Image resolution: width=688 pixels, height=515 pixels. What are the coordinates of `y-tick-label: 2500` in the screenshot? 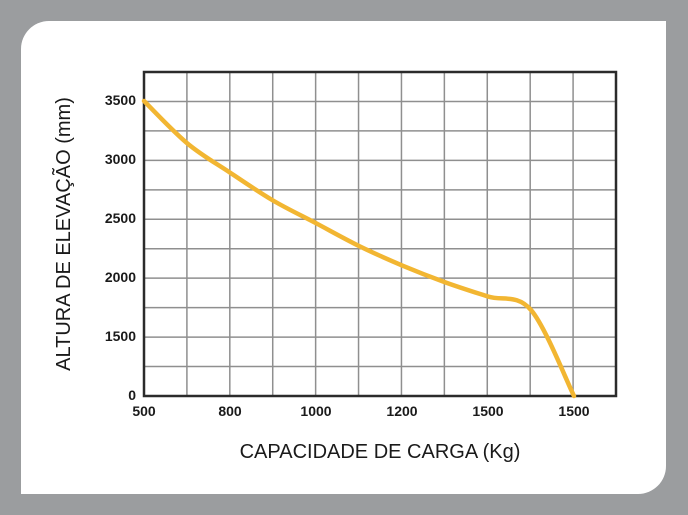 It's located at (120, 218).